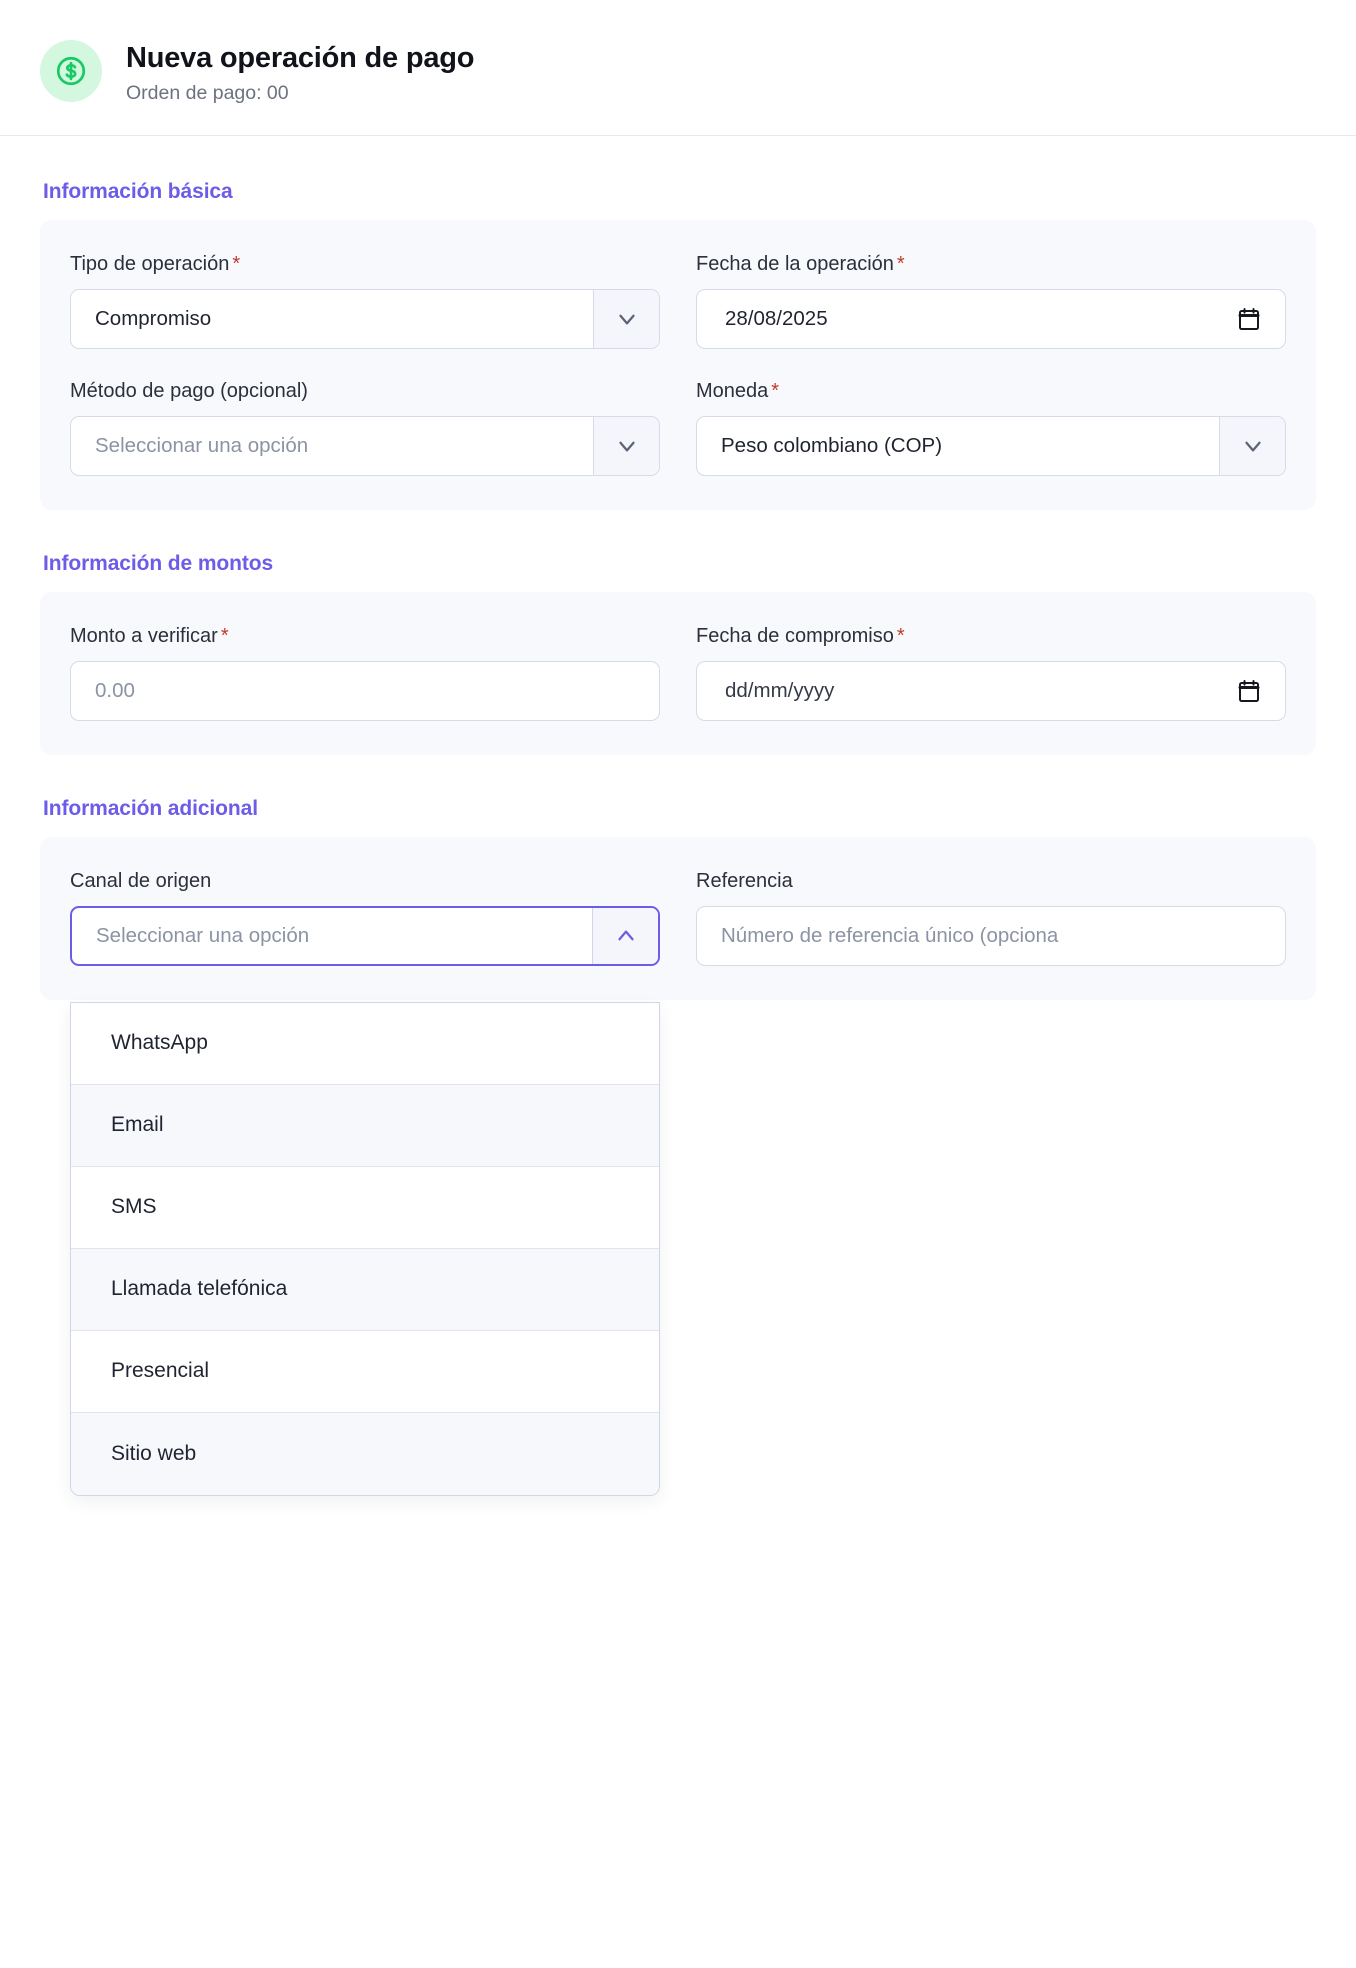  What do you see at coordinates (365, 1207) in the screenshot?
I see `dropdown-option-sms: SMS` at bounding box center [365, 1207].